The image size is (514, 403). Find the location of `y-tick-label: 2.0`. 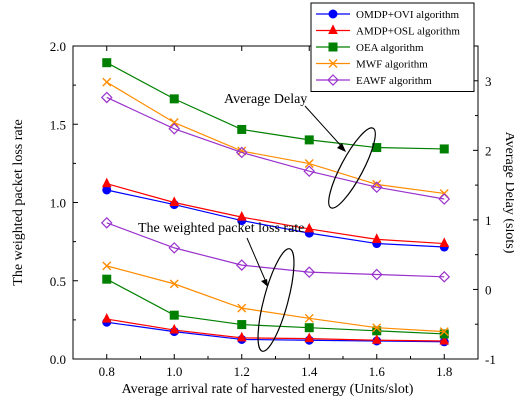

y-tick-label: 2.0 is located at coordinates (58, 46).